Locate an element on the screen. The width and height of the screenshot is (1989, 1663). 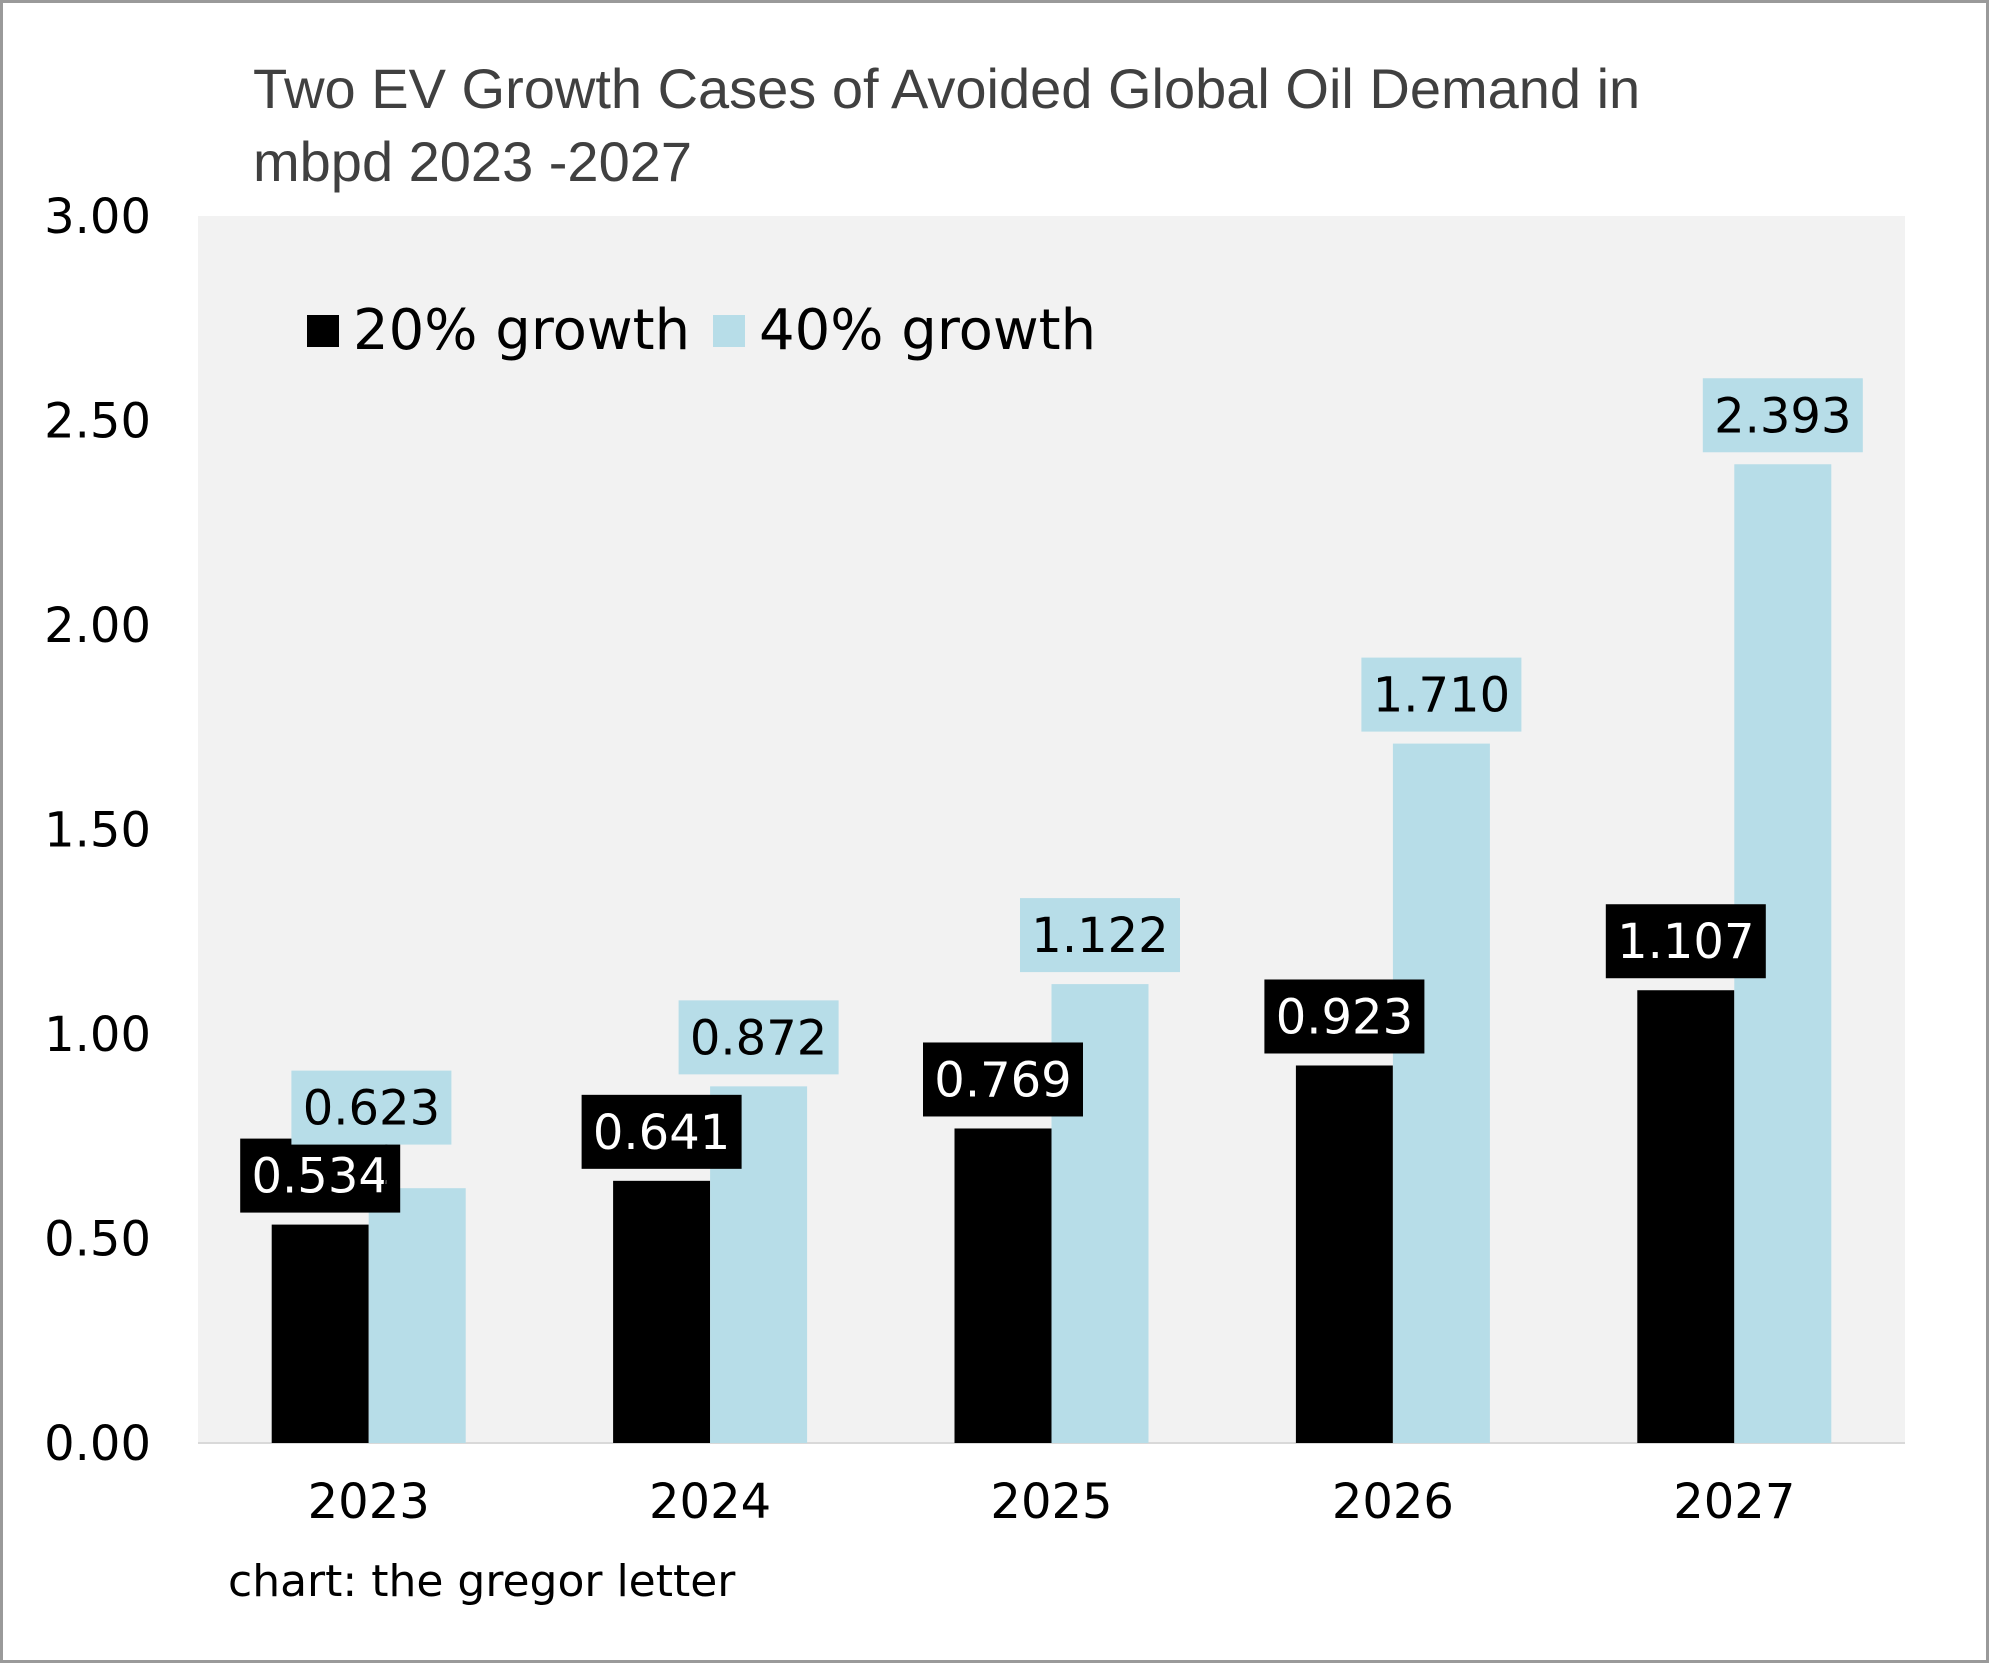
data-label-40-growth-2025: 1.122 is located at coordinates (1099, 936).